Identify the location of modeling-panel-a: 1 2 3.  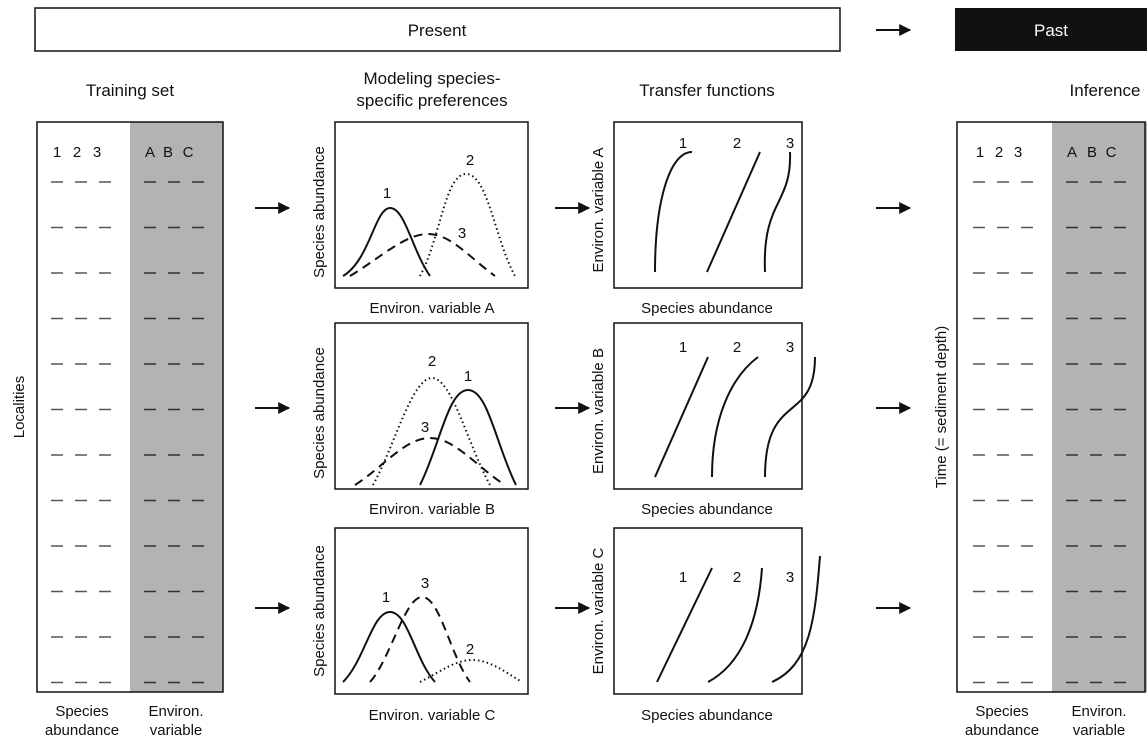
(431, 205).